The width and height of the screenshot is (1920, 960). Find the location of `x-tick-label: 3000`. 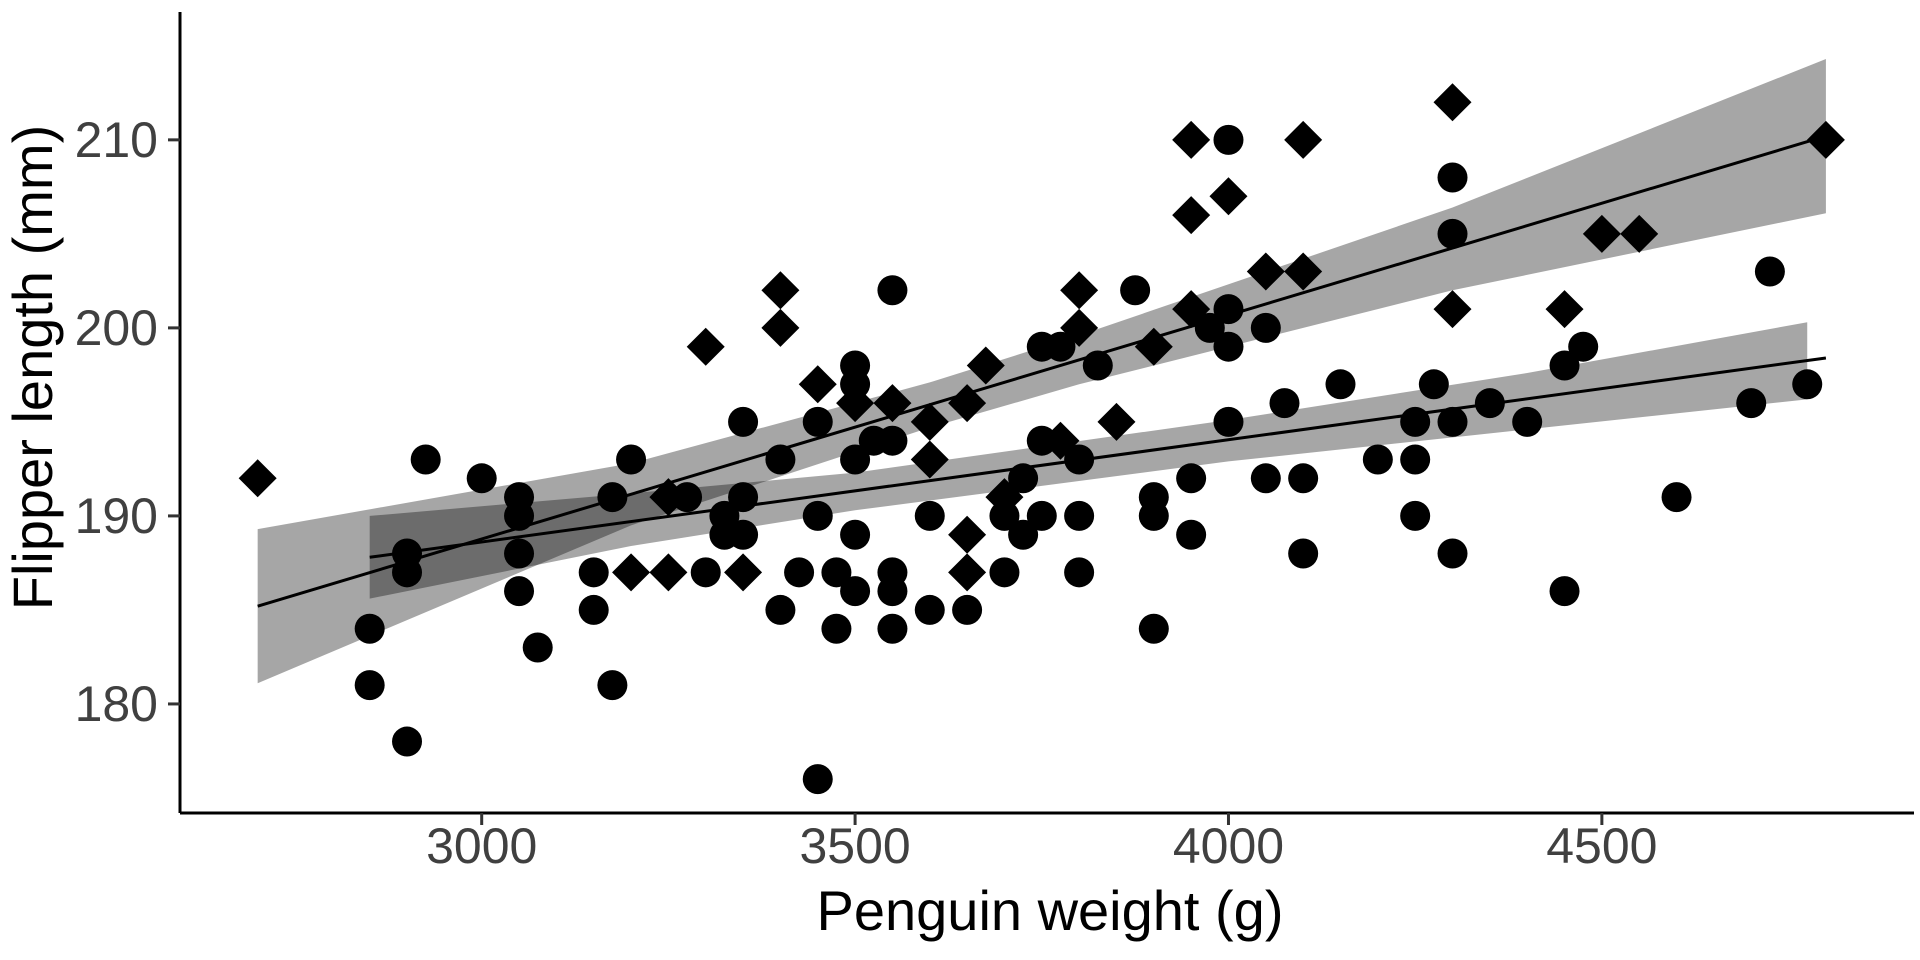

x-tick-label: 3000 is located at coordinates (481, 846).